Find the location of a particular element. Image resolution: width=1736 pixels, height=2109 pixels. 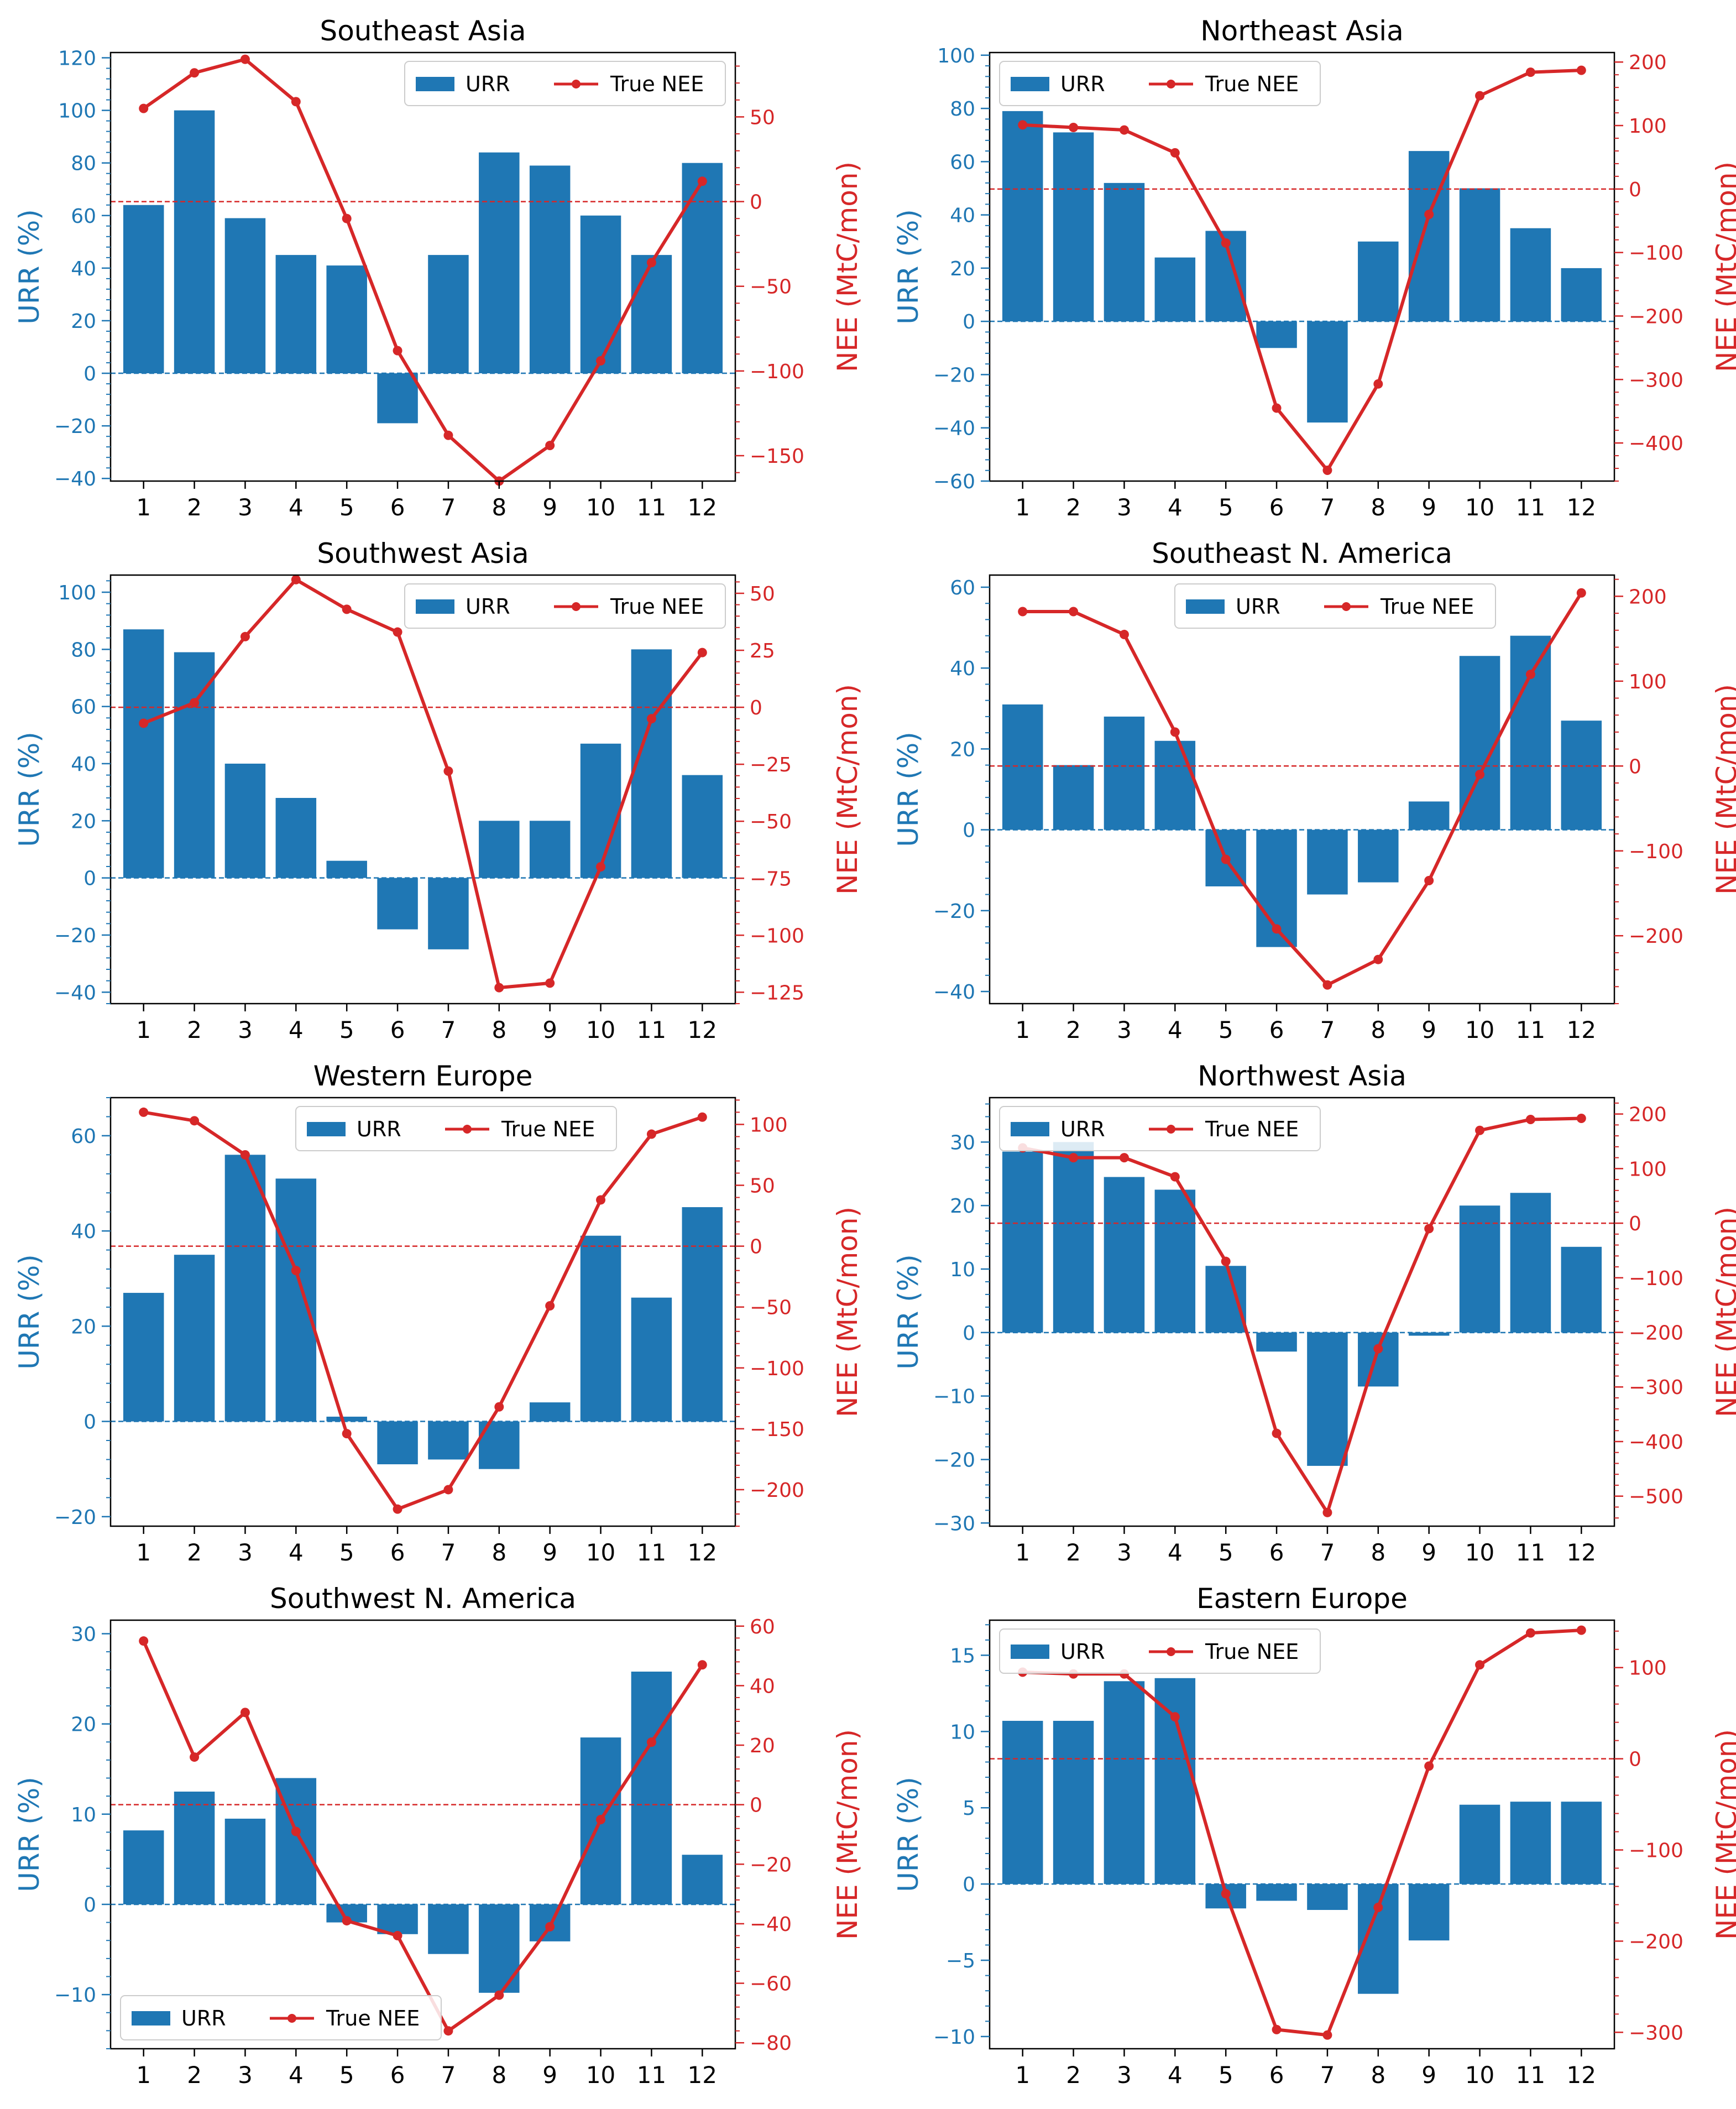

y2-tick-label: 60 is located at coordinates (762, 1627).